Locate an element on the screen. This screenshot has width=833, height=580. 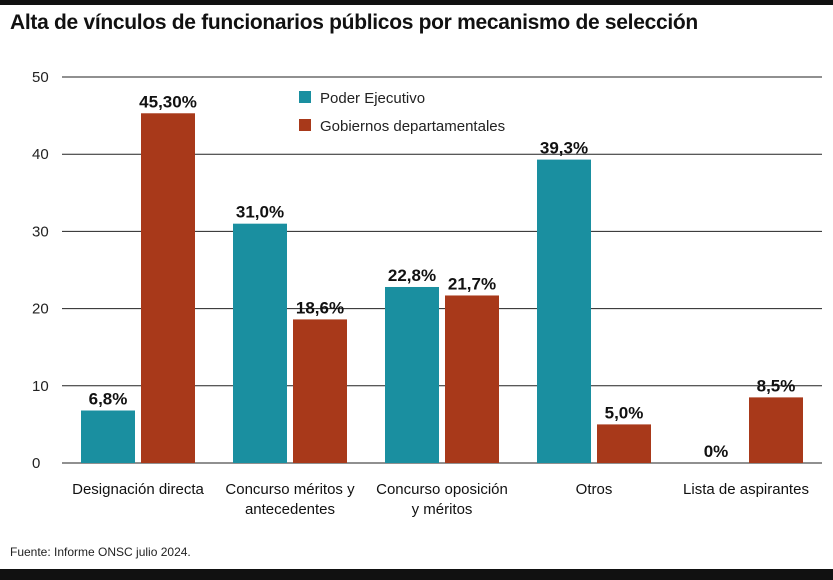
data-label: 39,3% is located at coordinates (564, 148).